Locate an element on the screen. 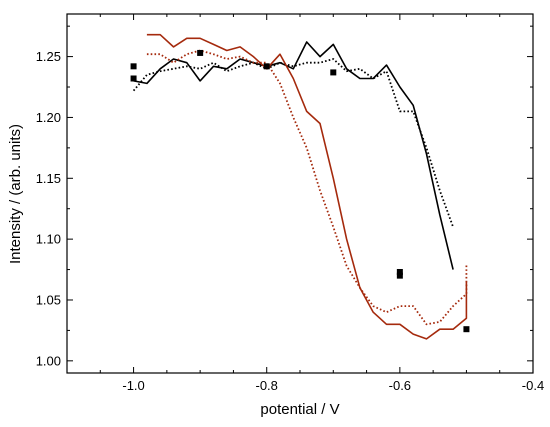 The height and width of the screenshot is (427, 550). x-axis-title: potential / V is located at coordinates (299, 409).